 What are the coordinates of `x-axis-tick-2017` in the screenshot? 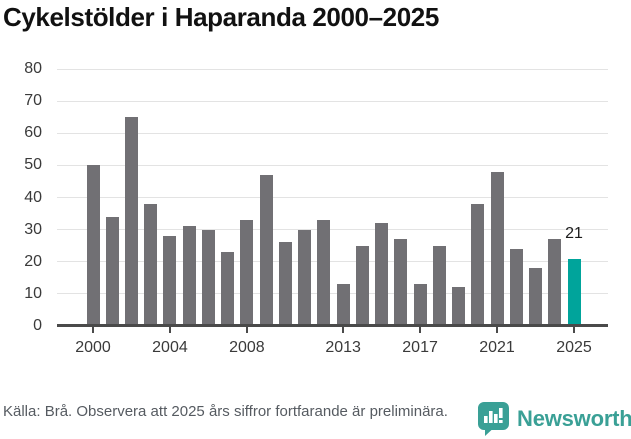 It's located at (420, 330).